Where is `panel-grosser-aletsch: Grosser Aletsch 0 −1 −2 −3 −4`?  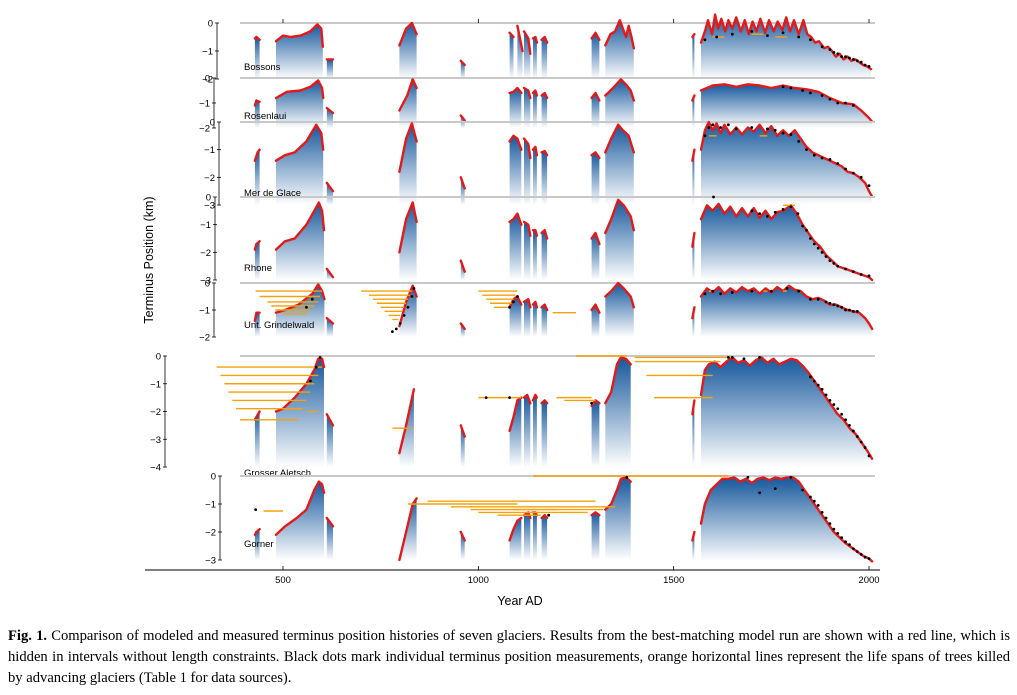
panel-grosser-aletsch: Grosser Aletsch 0 −1 −2 −3 −4 is located at coordinates (512, 415).